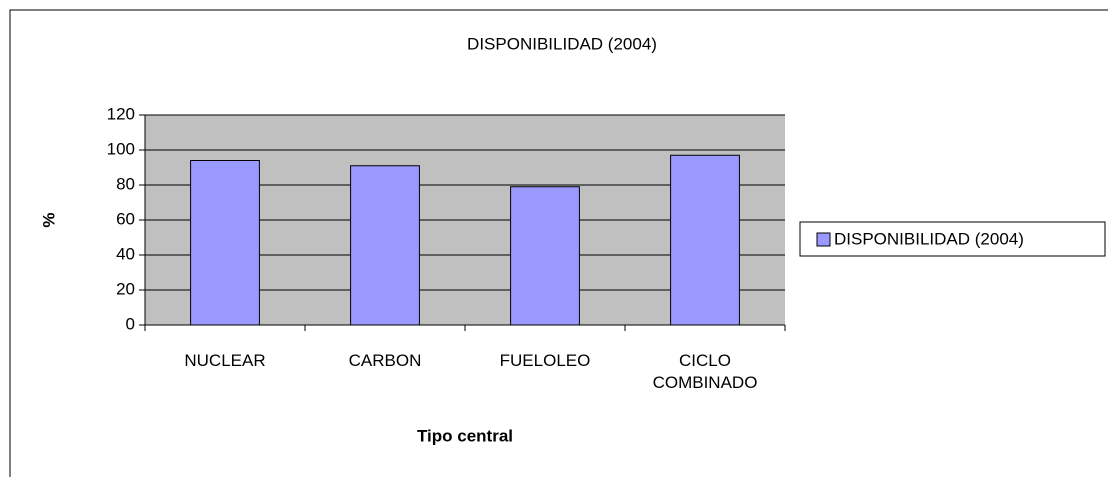 The width and height of the screenshot is (1108, 477). Describe the element at coordinates (125, 218) in the screenshot. I see `y-tick-label: 60` at that location.